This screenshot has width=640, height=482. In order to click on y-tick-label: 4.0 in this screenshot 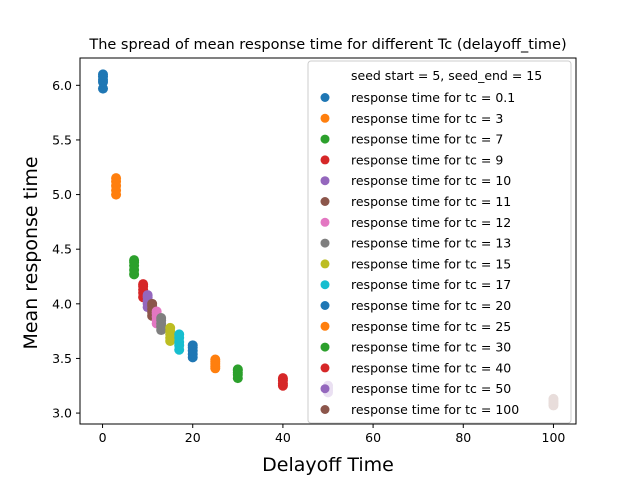, I will do `click(62, 303)`.